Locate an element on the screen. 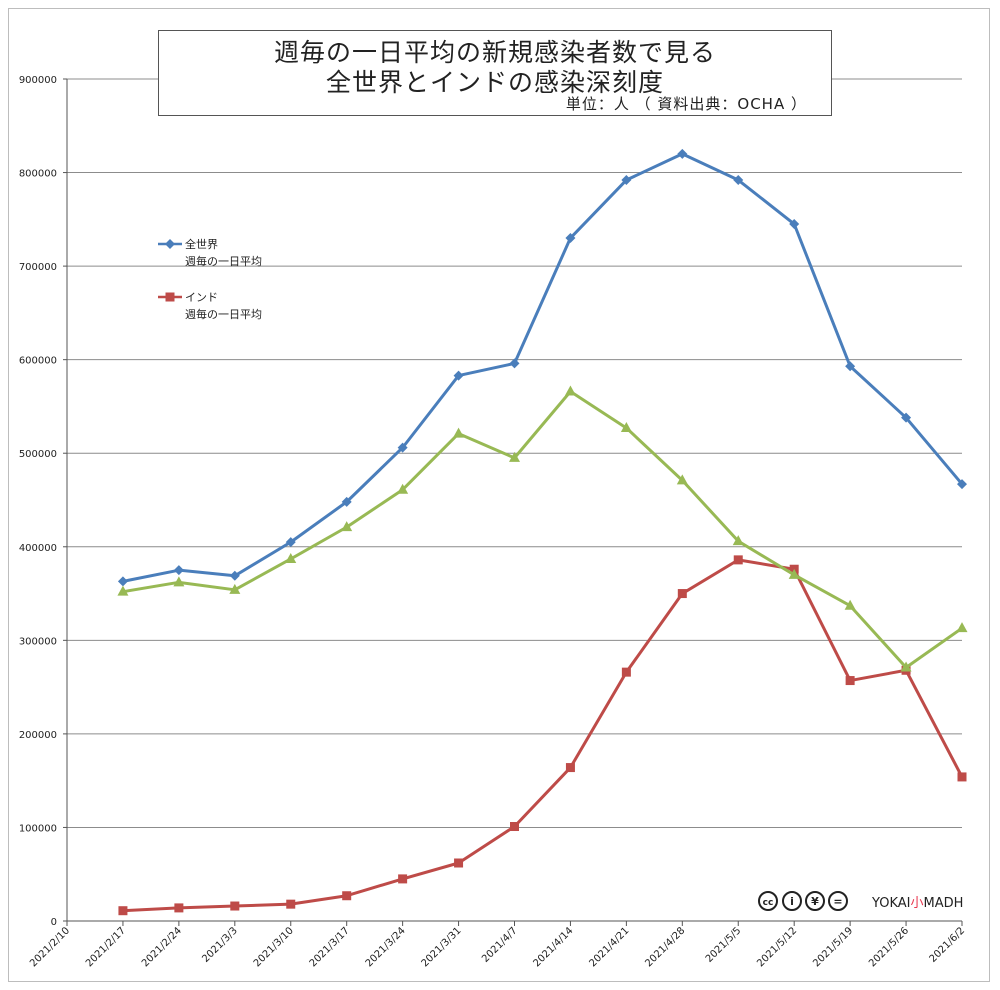 This screenshot has height=990, width=1000. nc-icon-label: ¥ is located at coordinates (815, 901).